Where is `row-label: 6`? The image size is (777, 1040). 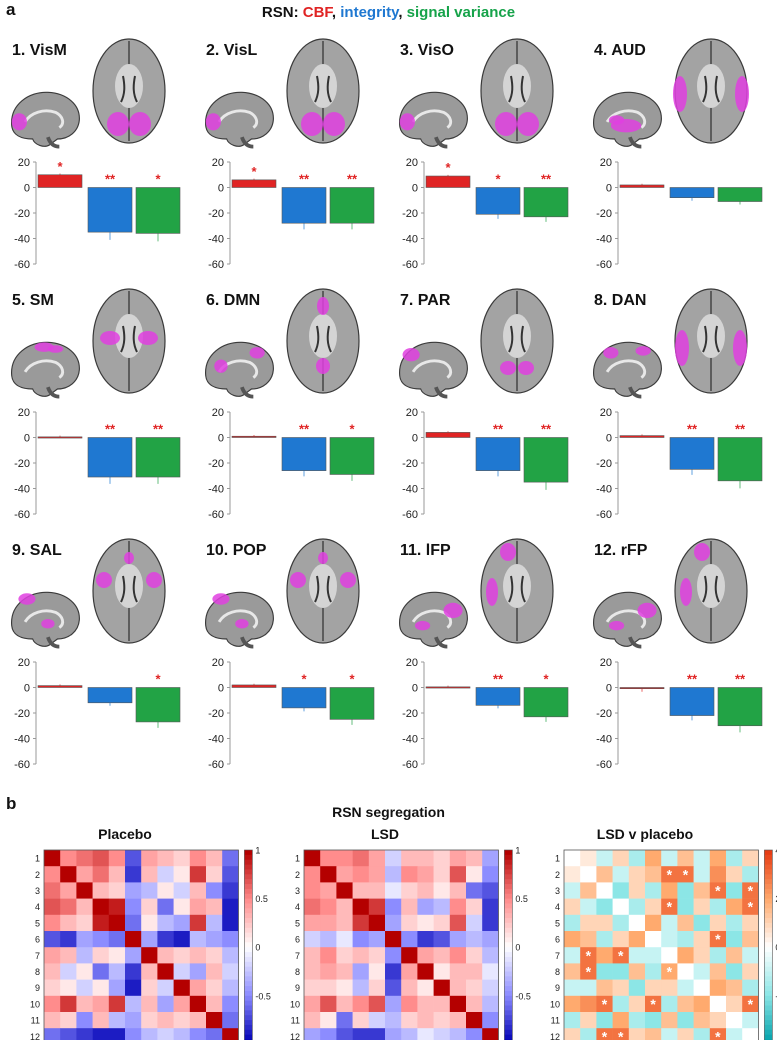 row-label: 6 is located at coordinates (557, 940).